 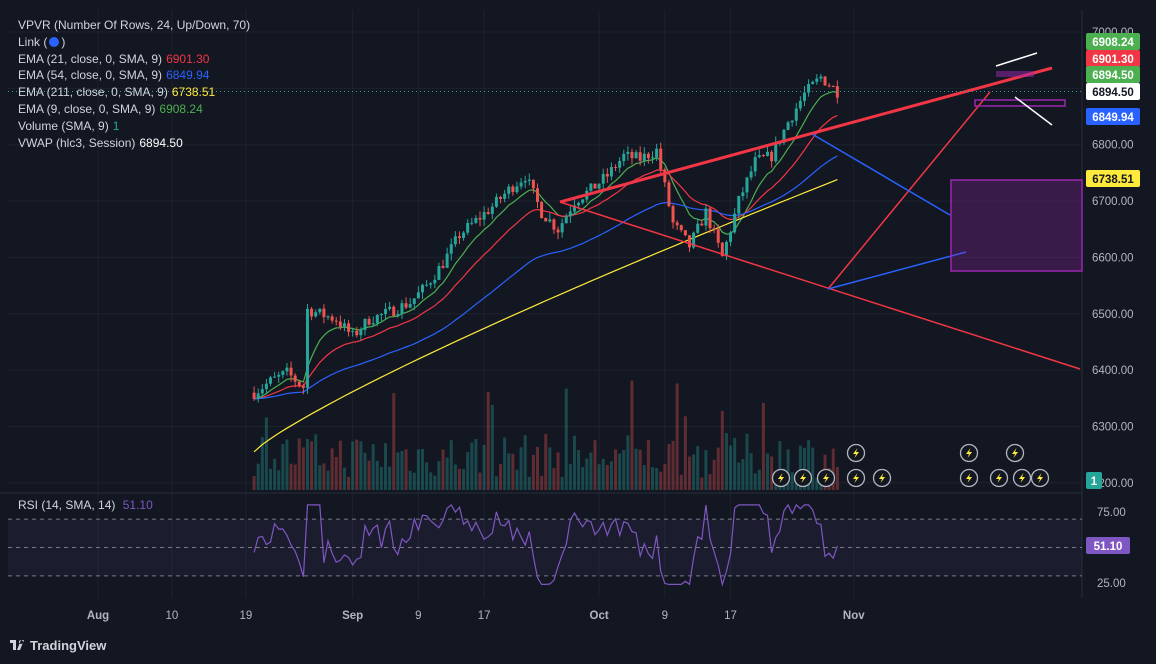 I want to click on legend-ema9-label: EMA (9, close, 0, SMA, 9), so click(x=87, y=108).